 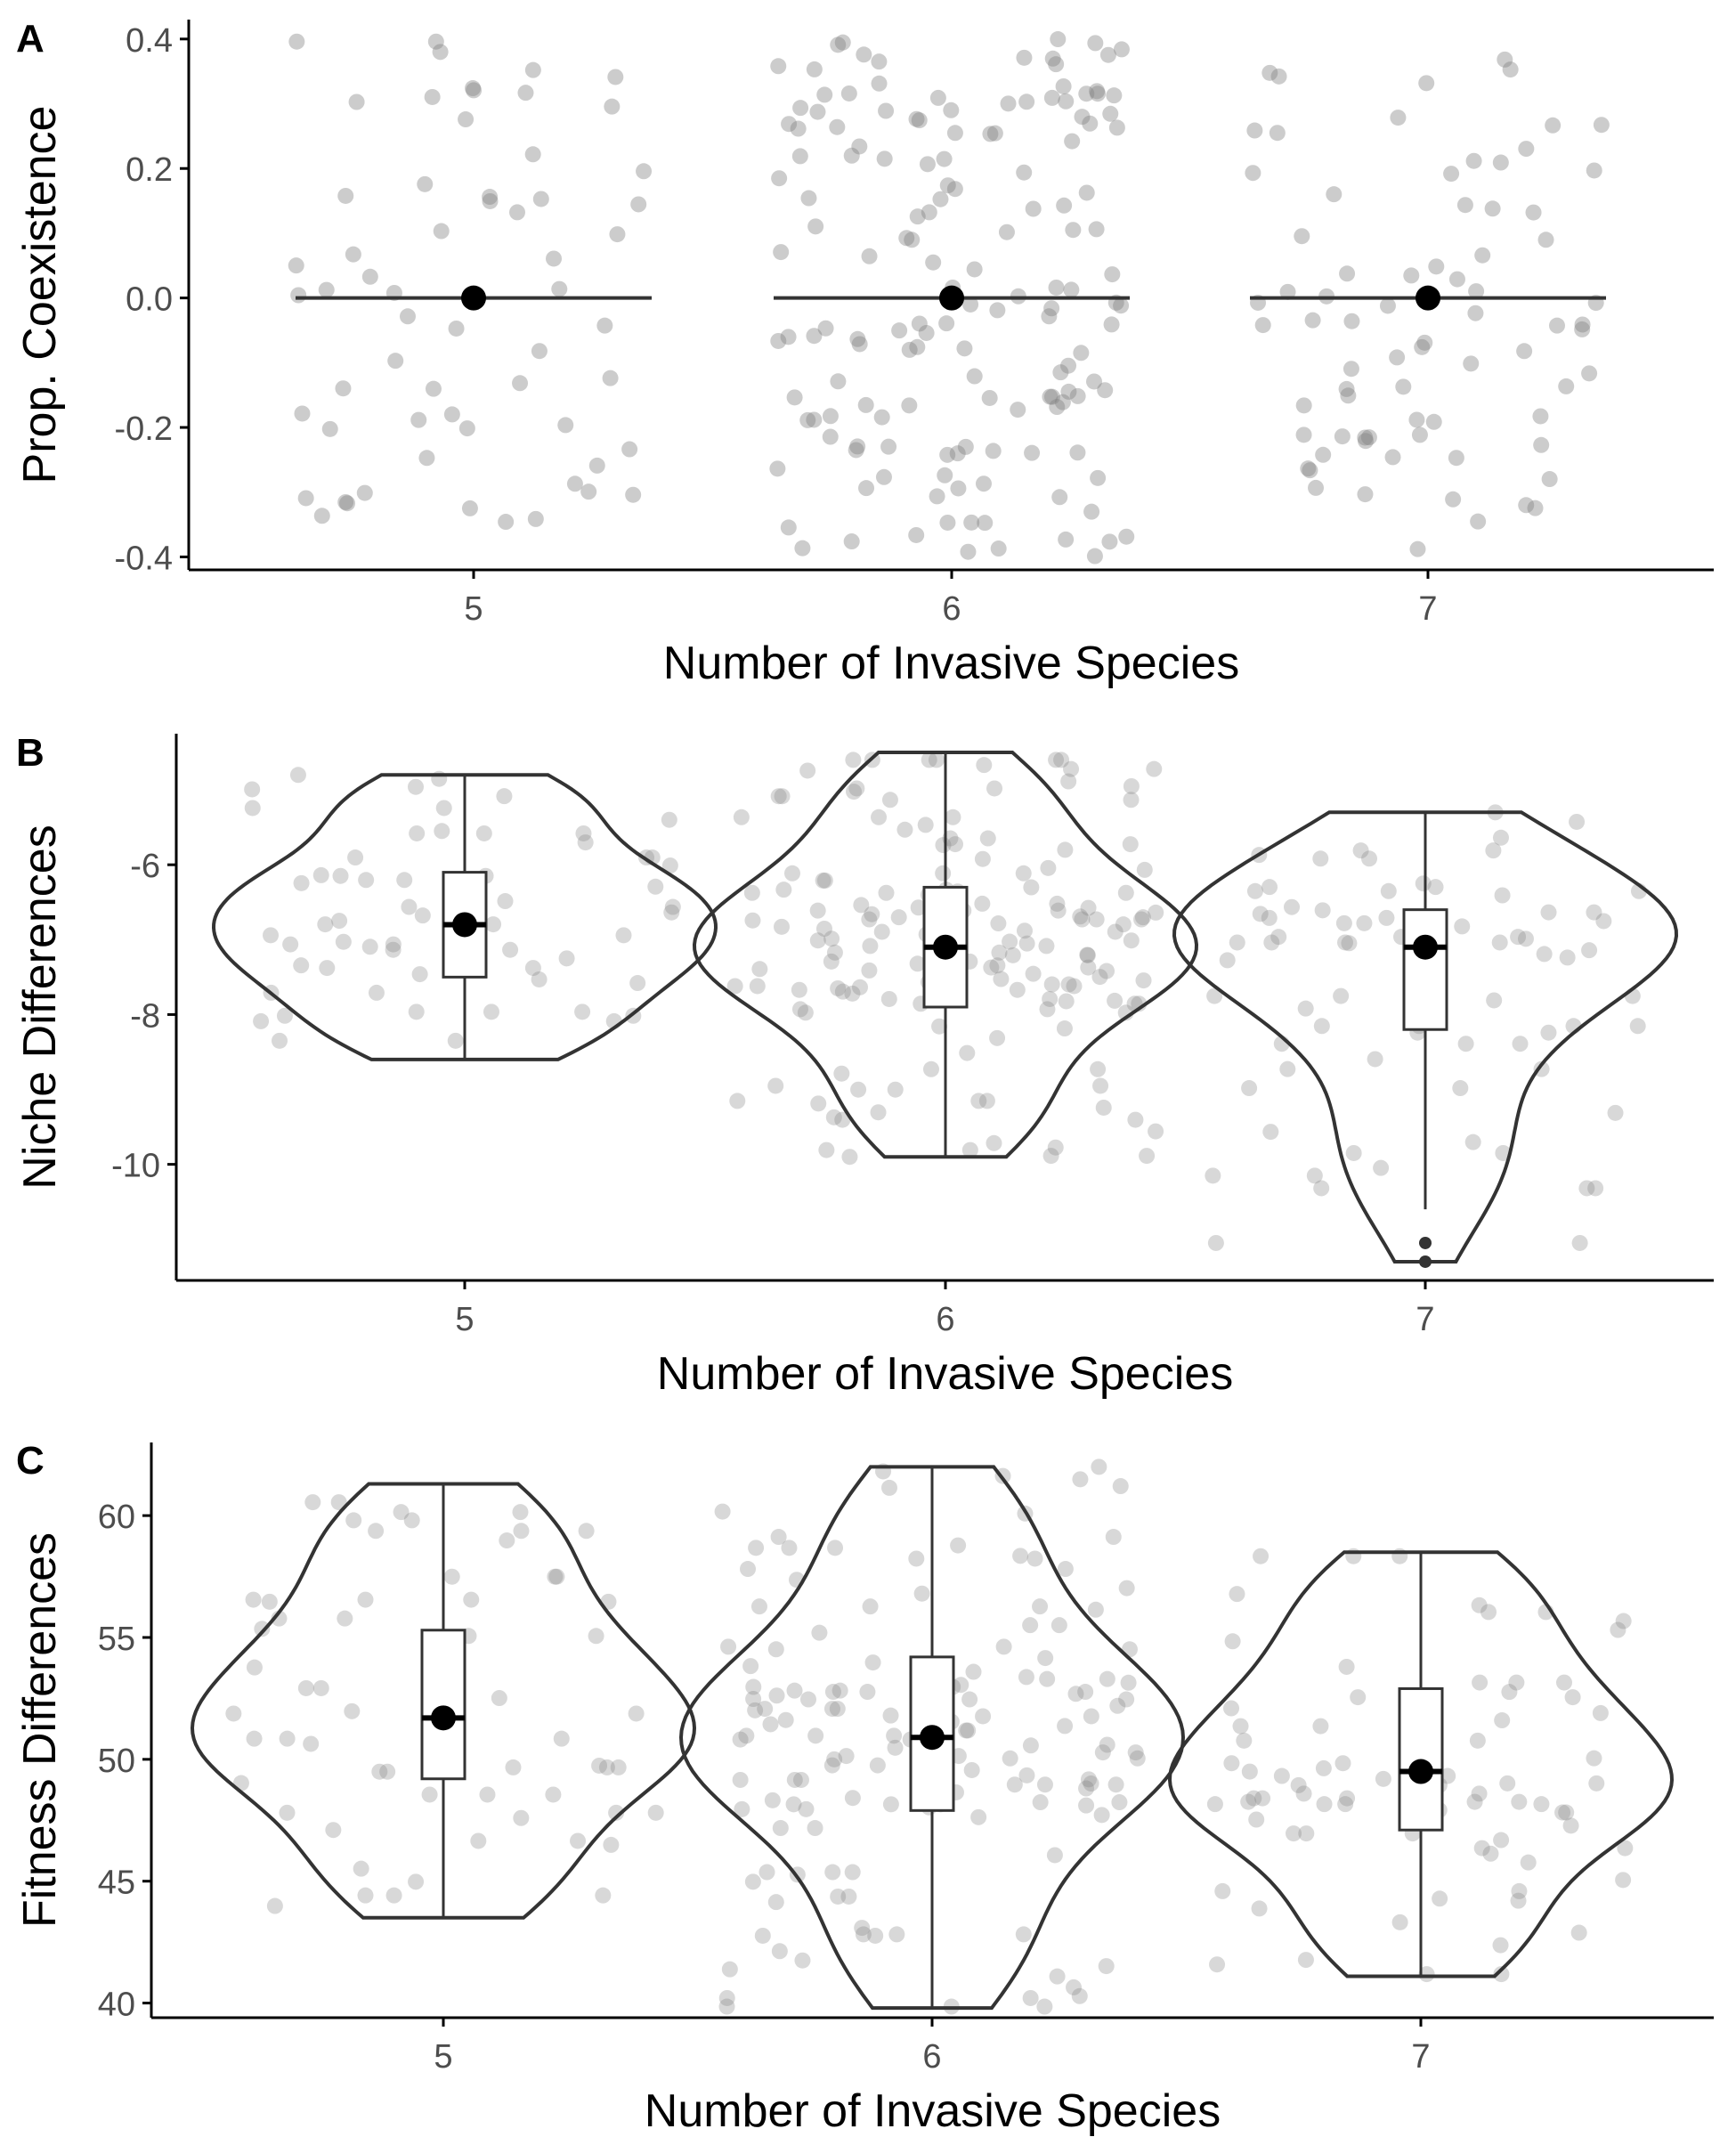 What do you see at coordinates (144, 429) in the screenshot?
I see `y-tick-label: -0.2` at bounding box center [144, 429].